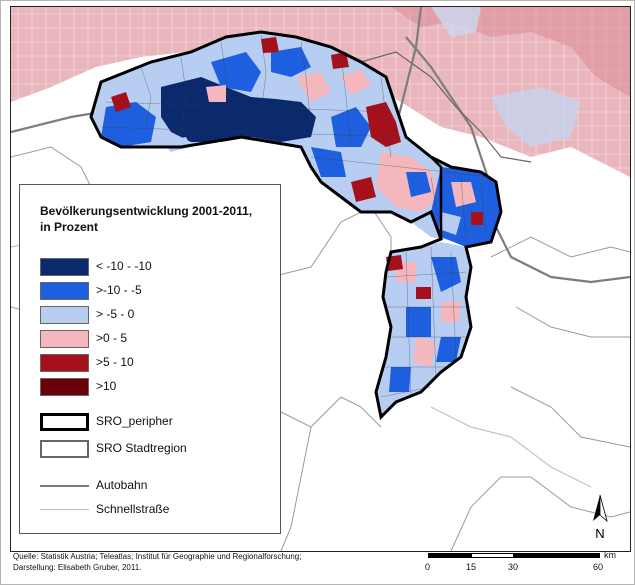 The height and width of the screenshot is (585, 635). Describe the element at coordinates (236, 72) in the screenshot. I see `west-blue-b` at that location.